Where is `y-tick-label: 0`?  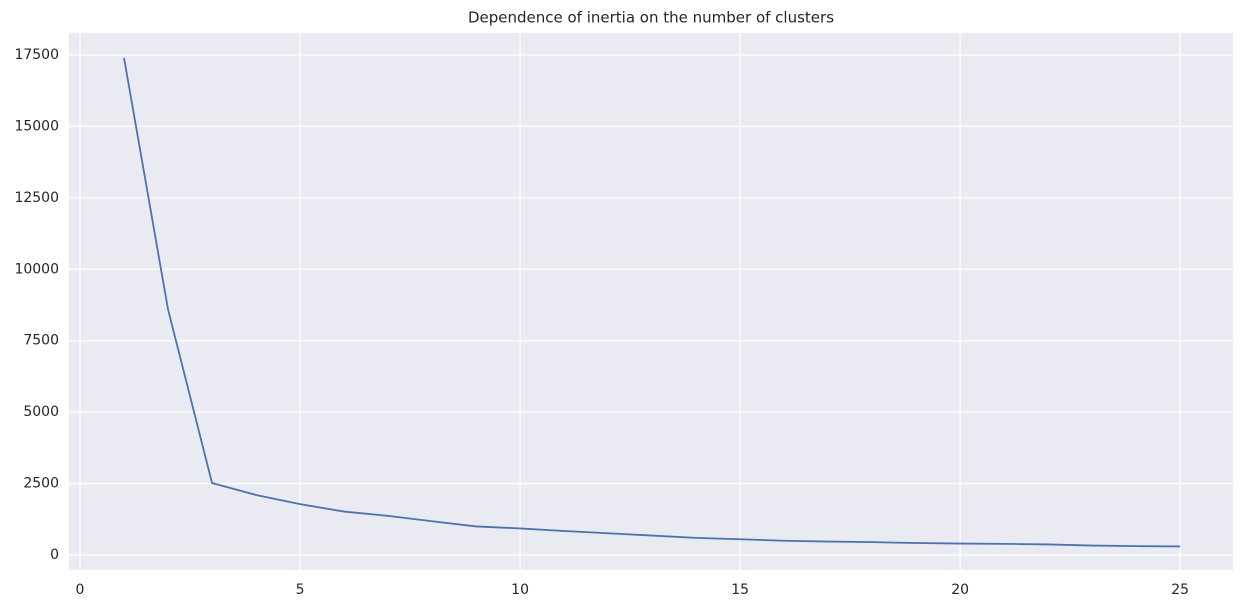
y-tick-label: 0 is located at coordinates (54, 555).